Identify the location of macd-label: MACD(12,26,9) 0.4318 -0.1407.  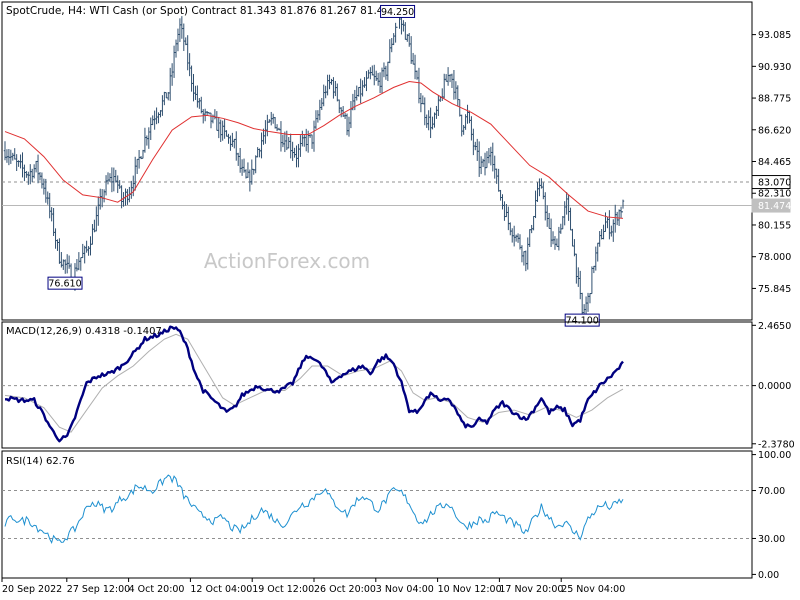
(84, 331).